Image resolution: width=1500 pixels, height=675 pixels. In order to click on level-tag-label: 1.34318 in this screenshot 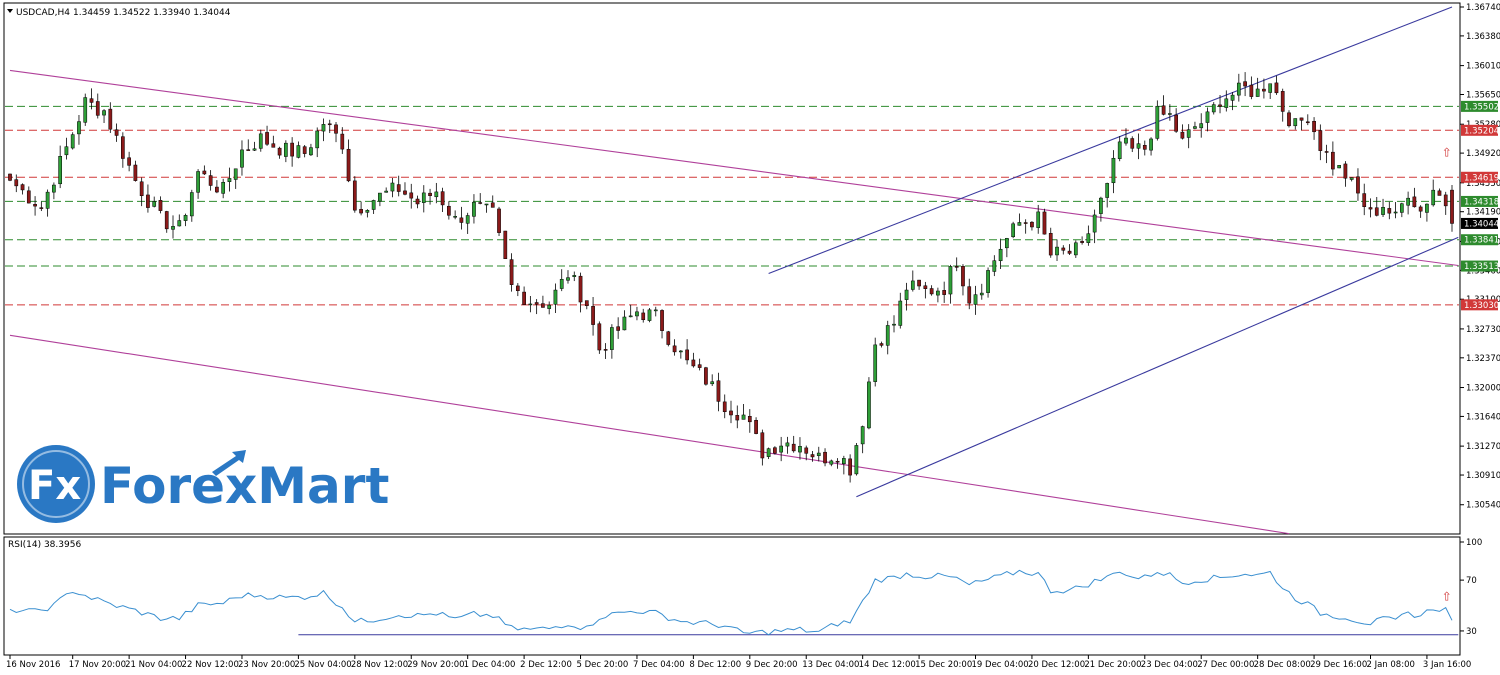, I will do `click(1481, 202)`.